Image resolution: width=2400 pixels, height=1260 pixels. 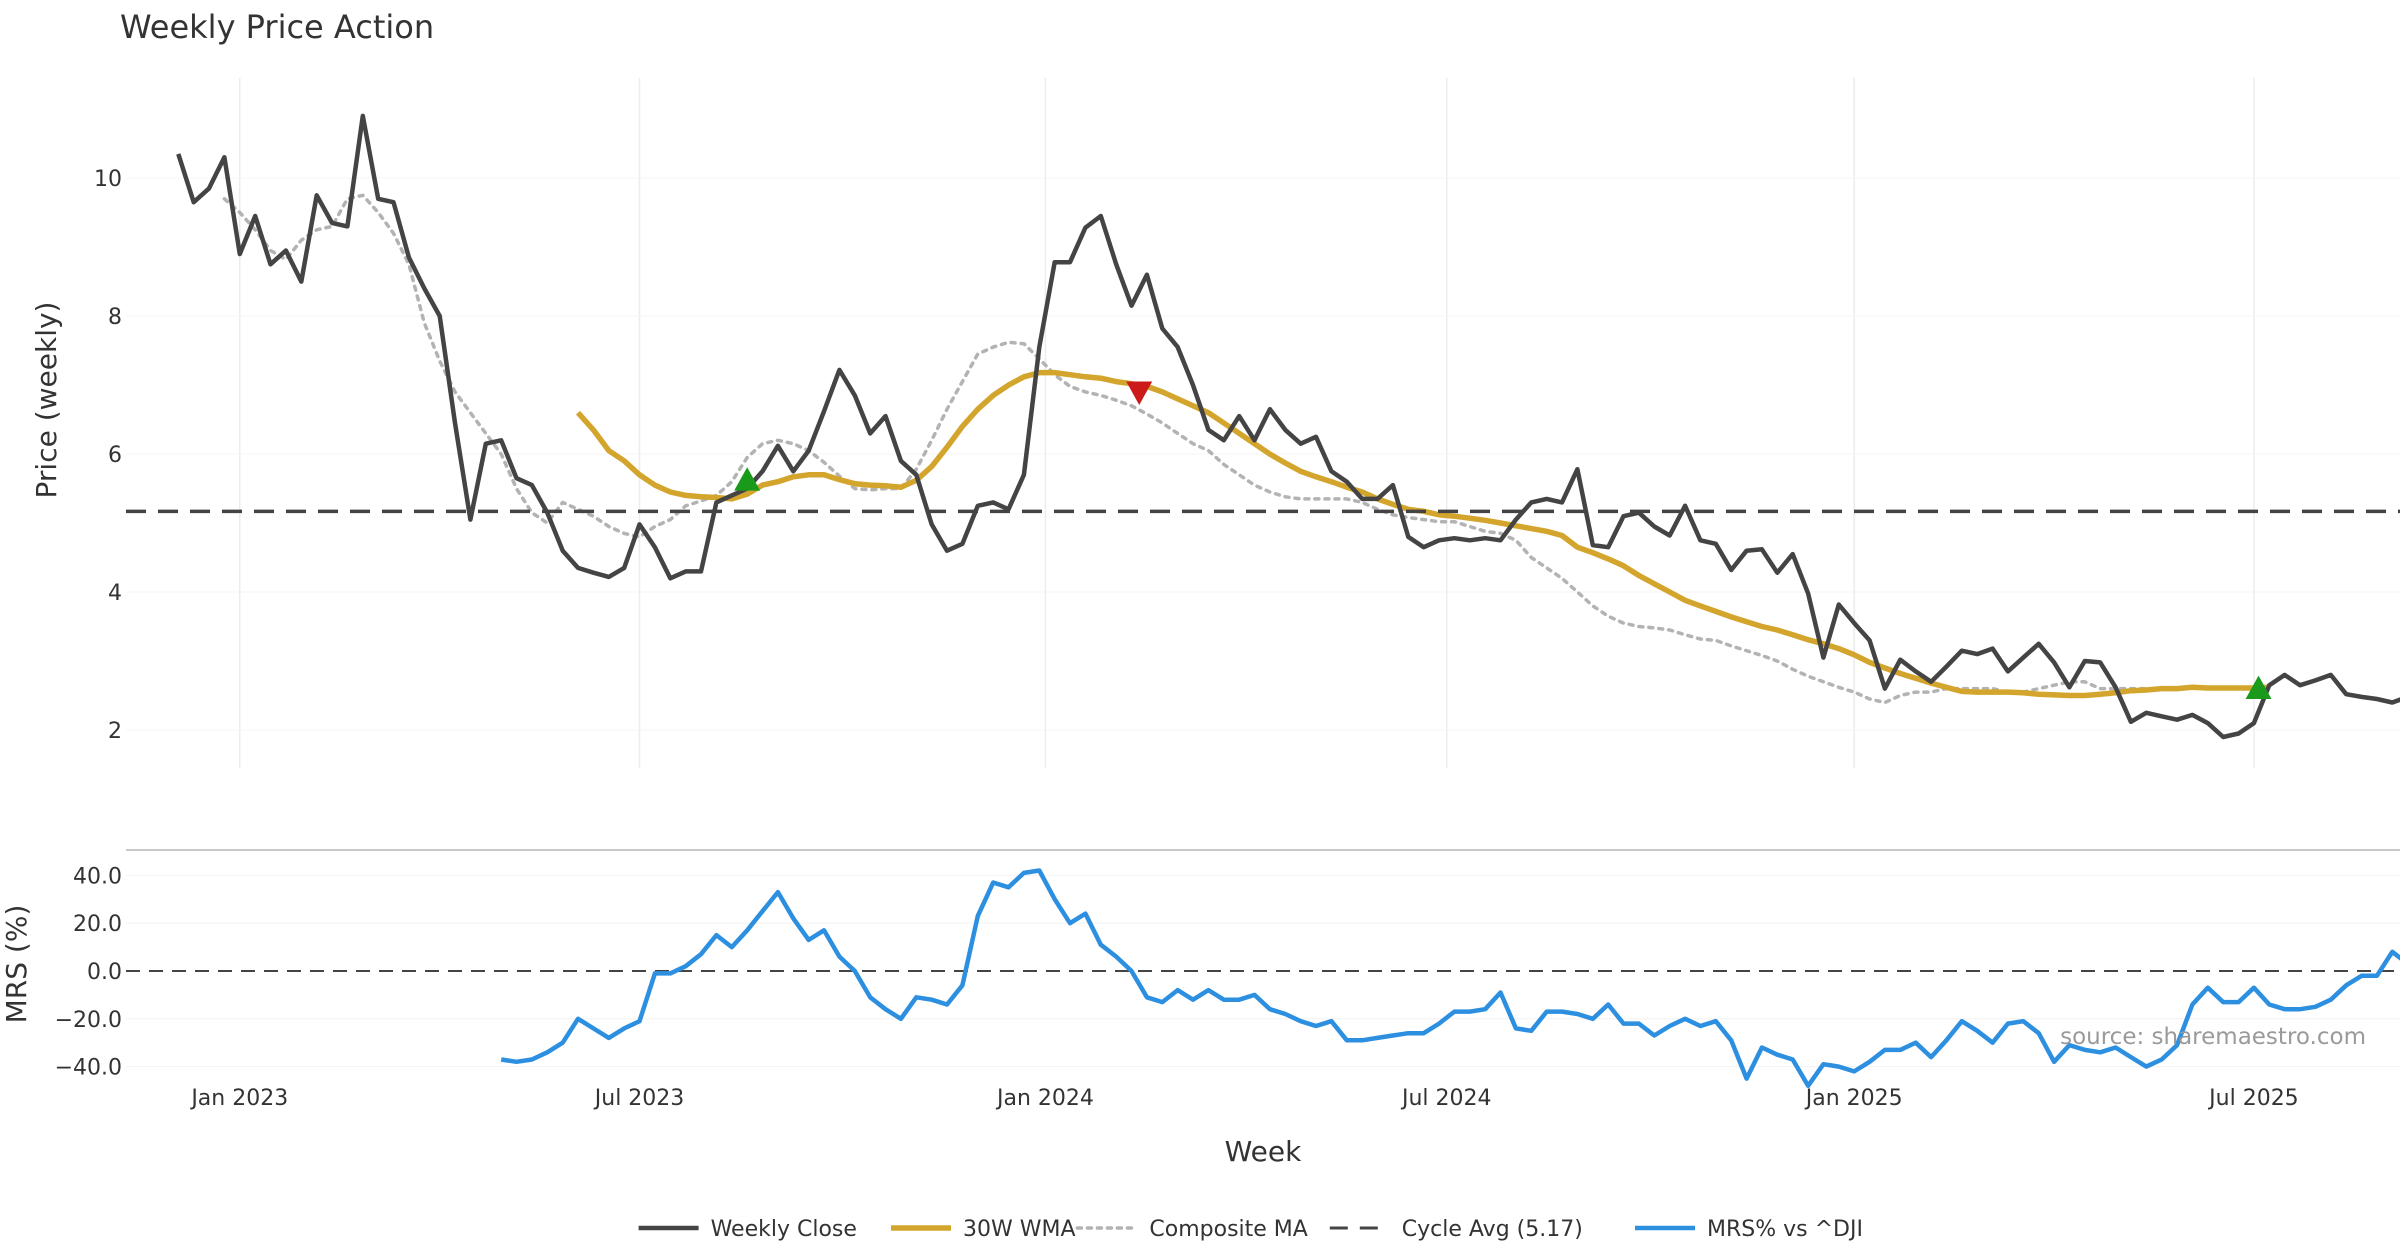 I want to click on x-tick-jan-2025: Jan 2025, so click(x=1853, y=1098).